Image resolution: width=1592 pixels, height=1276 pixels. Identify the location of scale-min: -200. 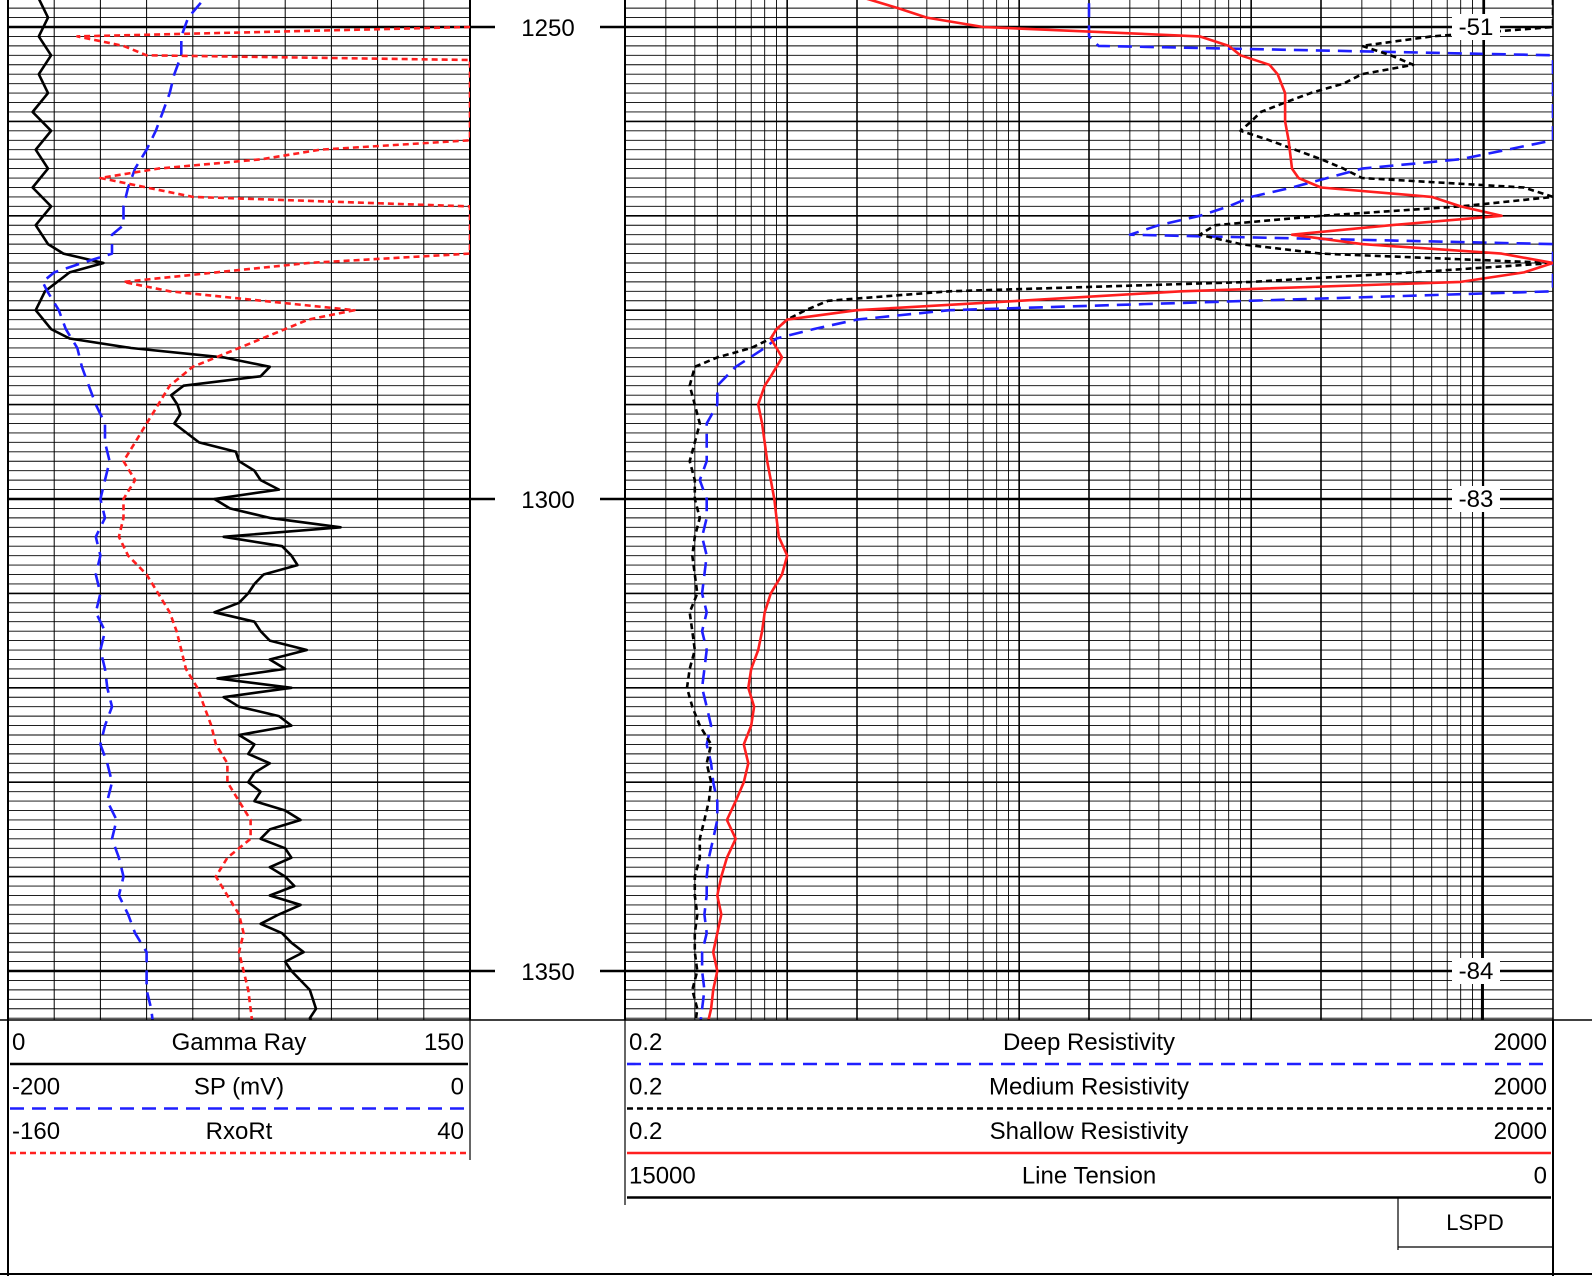
(36, 1087).